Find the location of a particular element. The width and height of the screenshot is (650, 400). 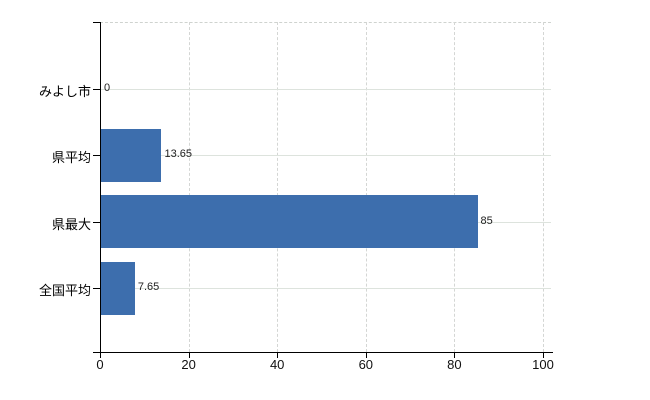

bar-value-label: 85 is located at coordinates (486, 220).